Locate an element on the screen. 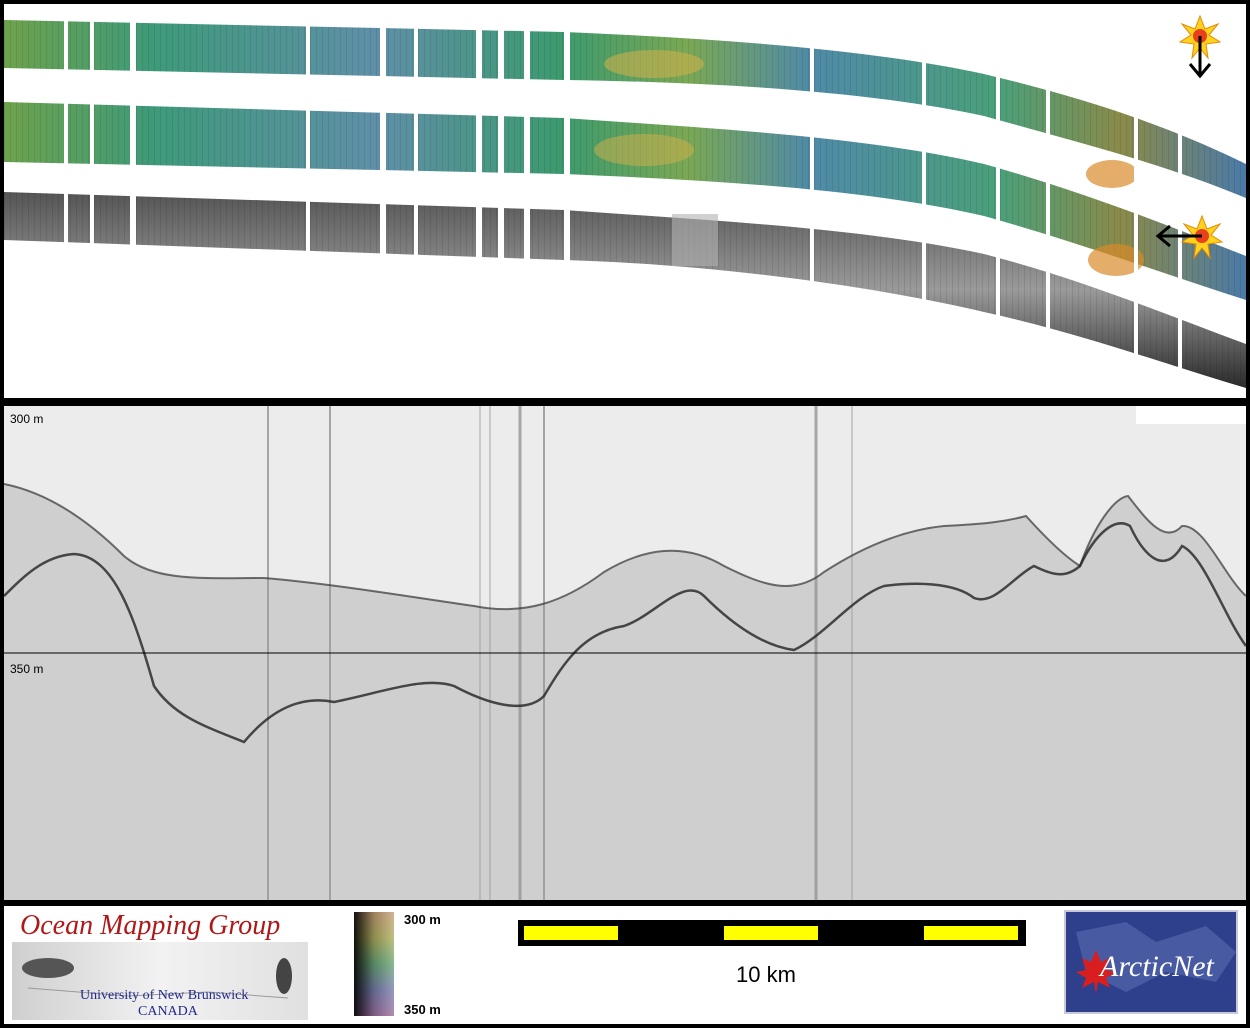  scale-label: 10 km is located at coordinates (766, 974).